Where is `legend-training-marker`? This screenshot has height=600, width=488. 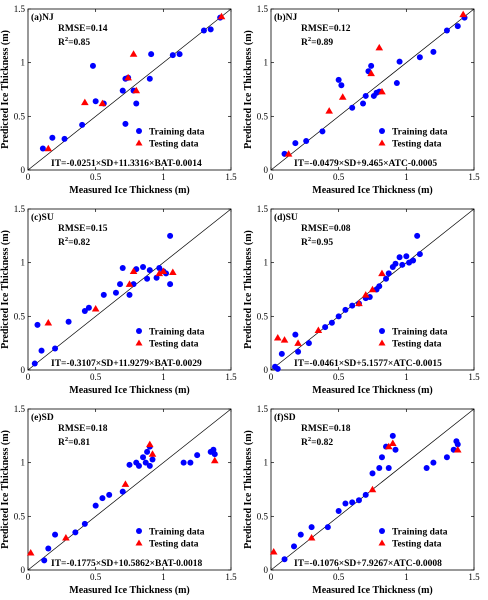 legend-training-marker is located at coordinates (139, 531).